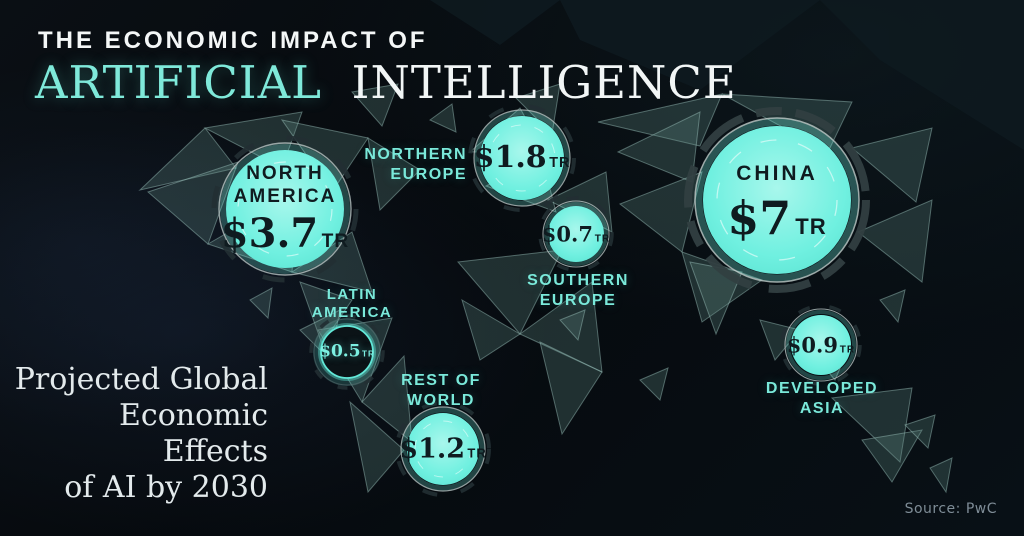  Describe the element at coordinates (178, 82) in the screenshot. I see `title-accent-word: ARTIFICIAL` at that location.